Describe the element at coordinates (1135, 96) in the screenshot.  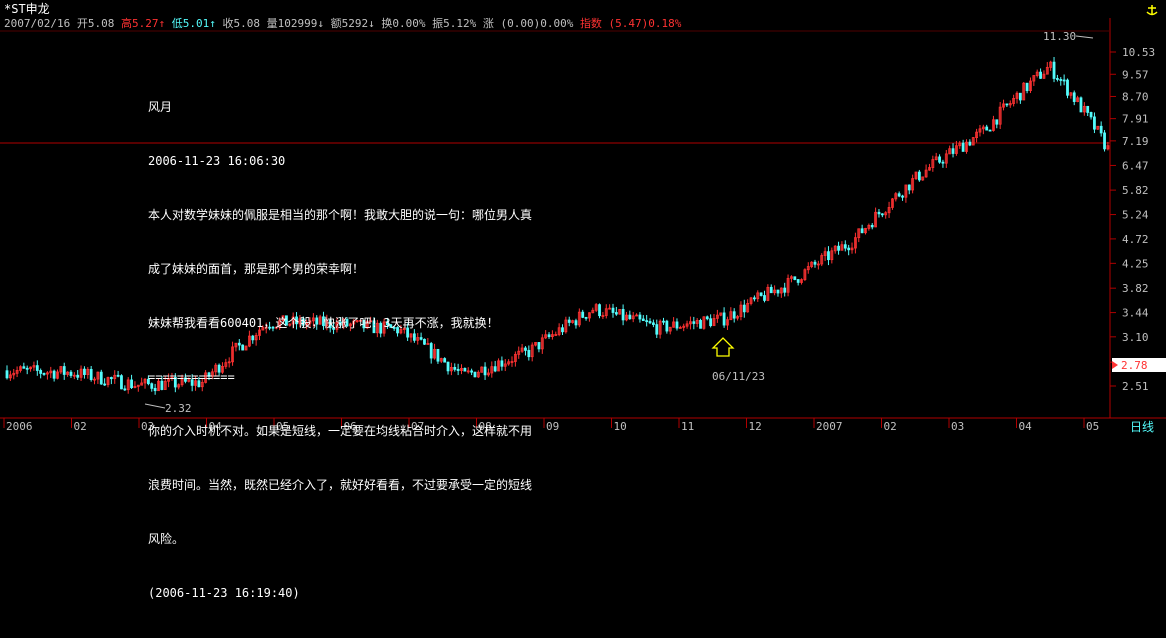
I see `price-tick-label: 8.70` at that location.